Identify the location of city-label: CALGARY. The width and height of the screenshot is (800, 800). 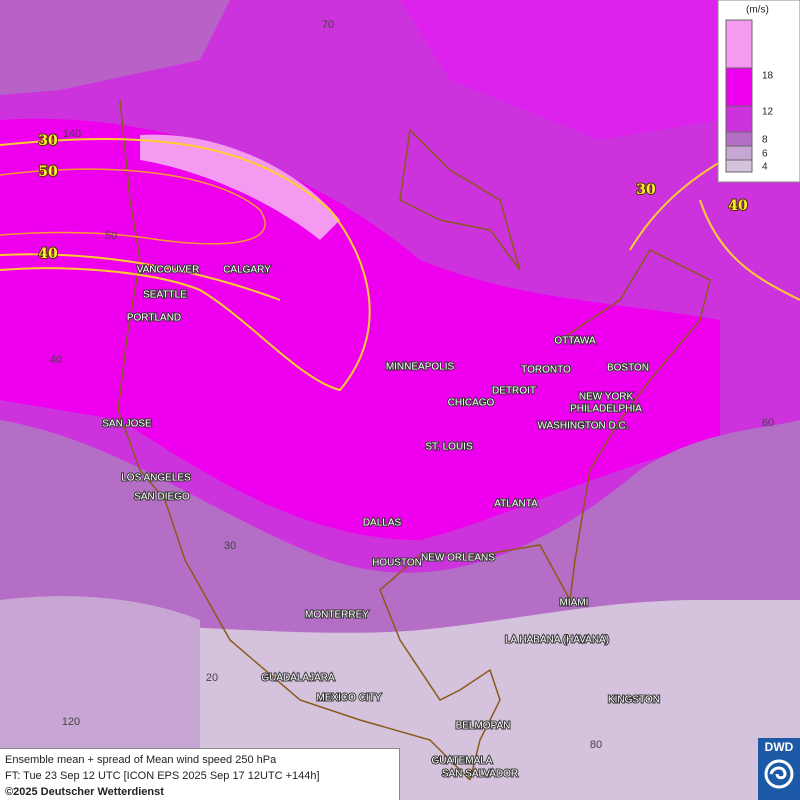
(247, 270).